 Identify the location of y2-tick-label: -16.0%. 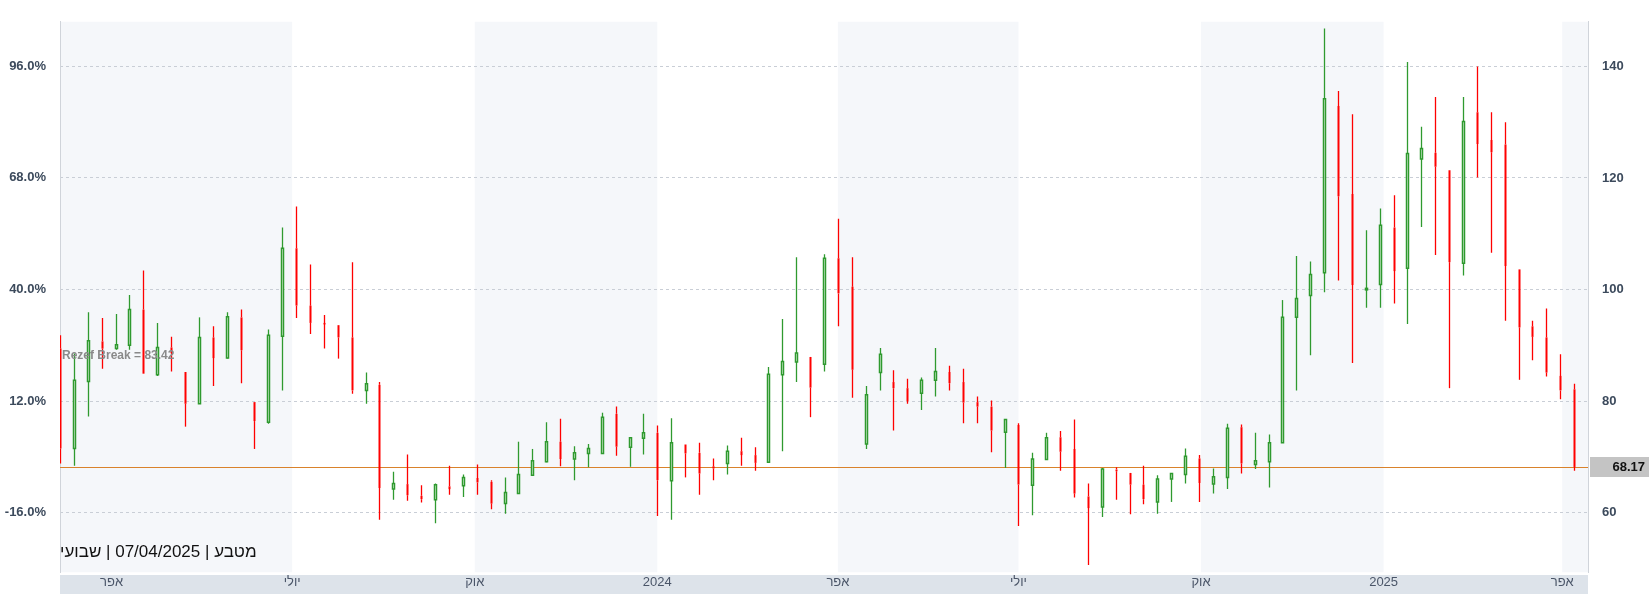
(25, 512).